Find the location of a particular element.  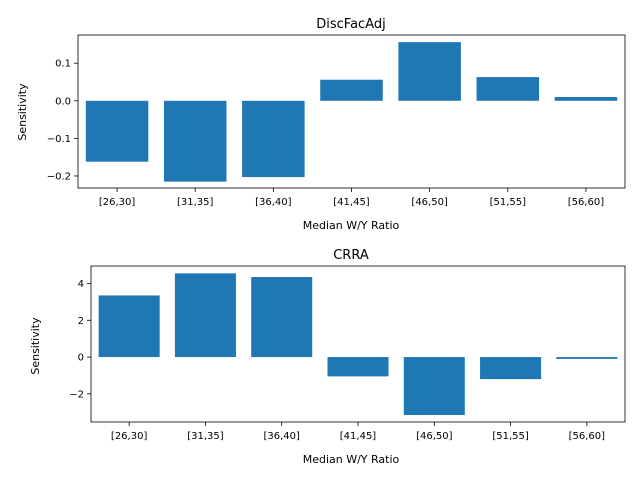

y-tick-label: 0.1 is located at coordinates (63, 64).